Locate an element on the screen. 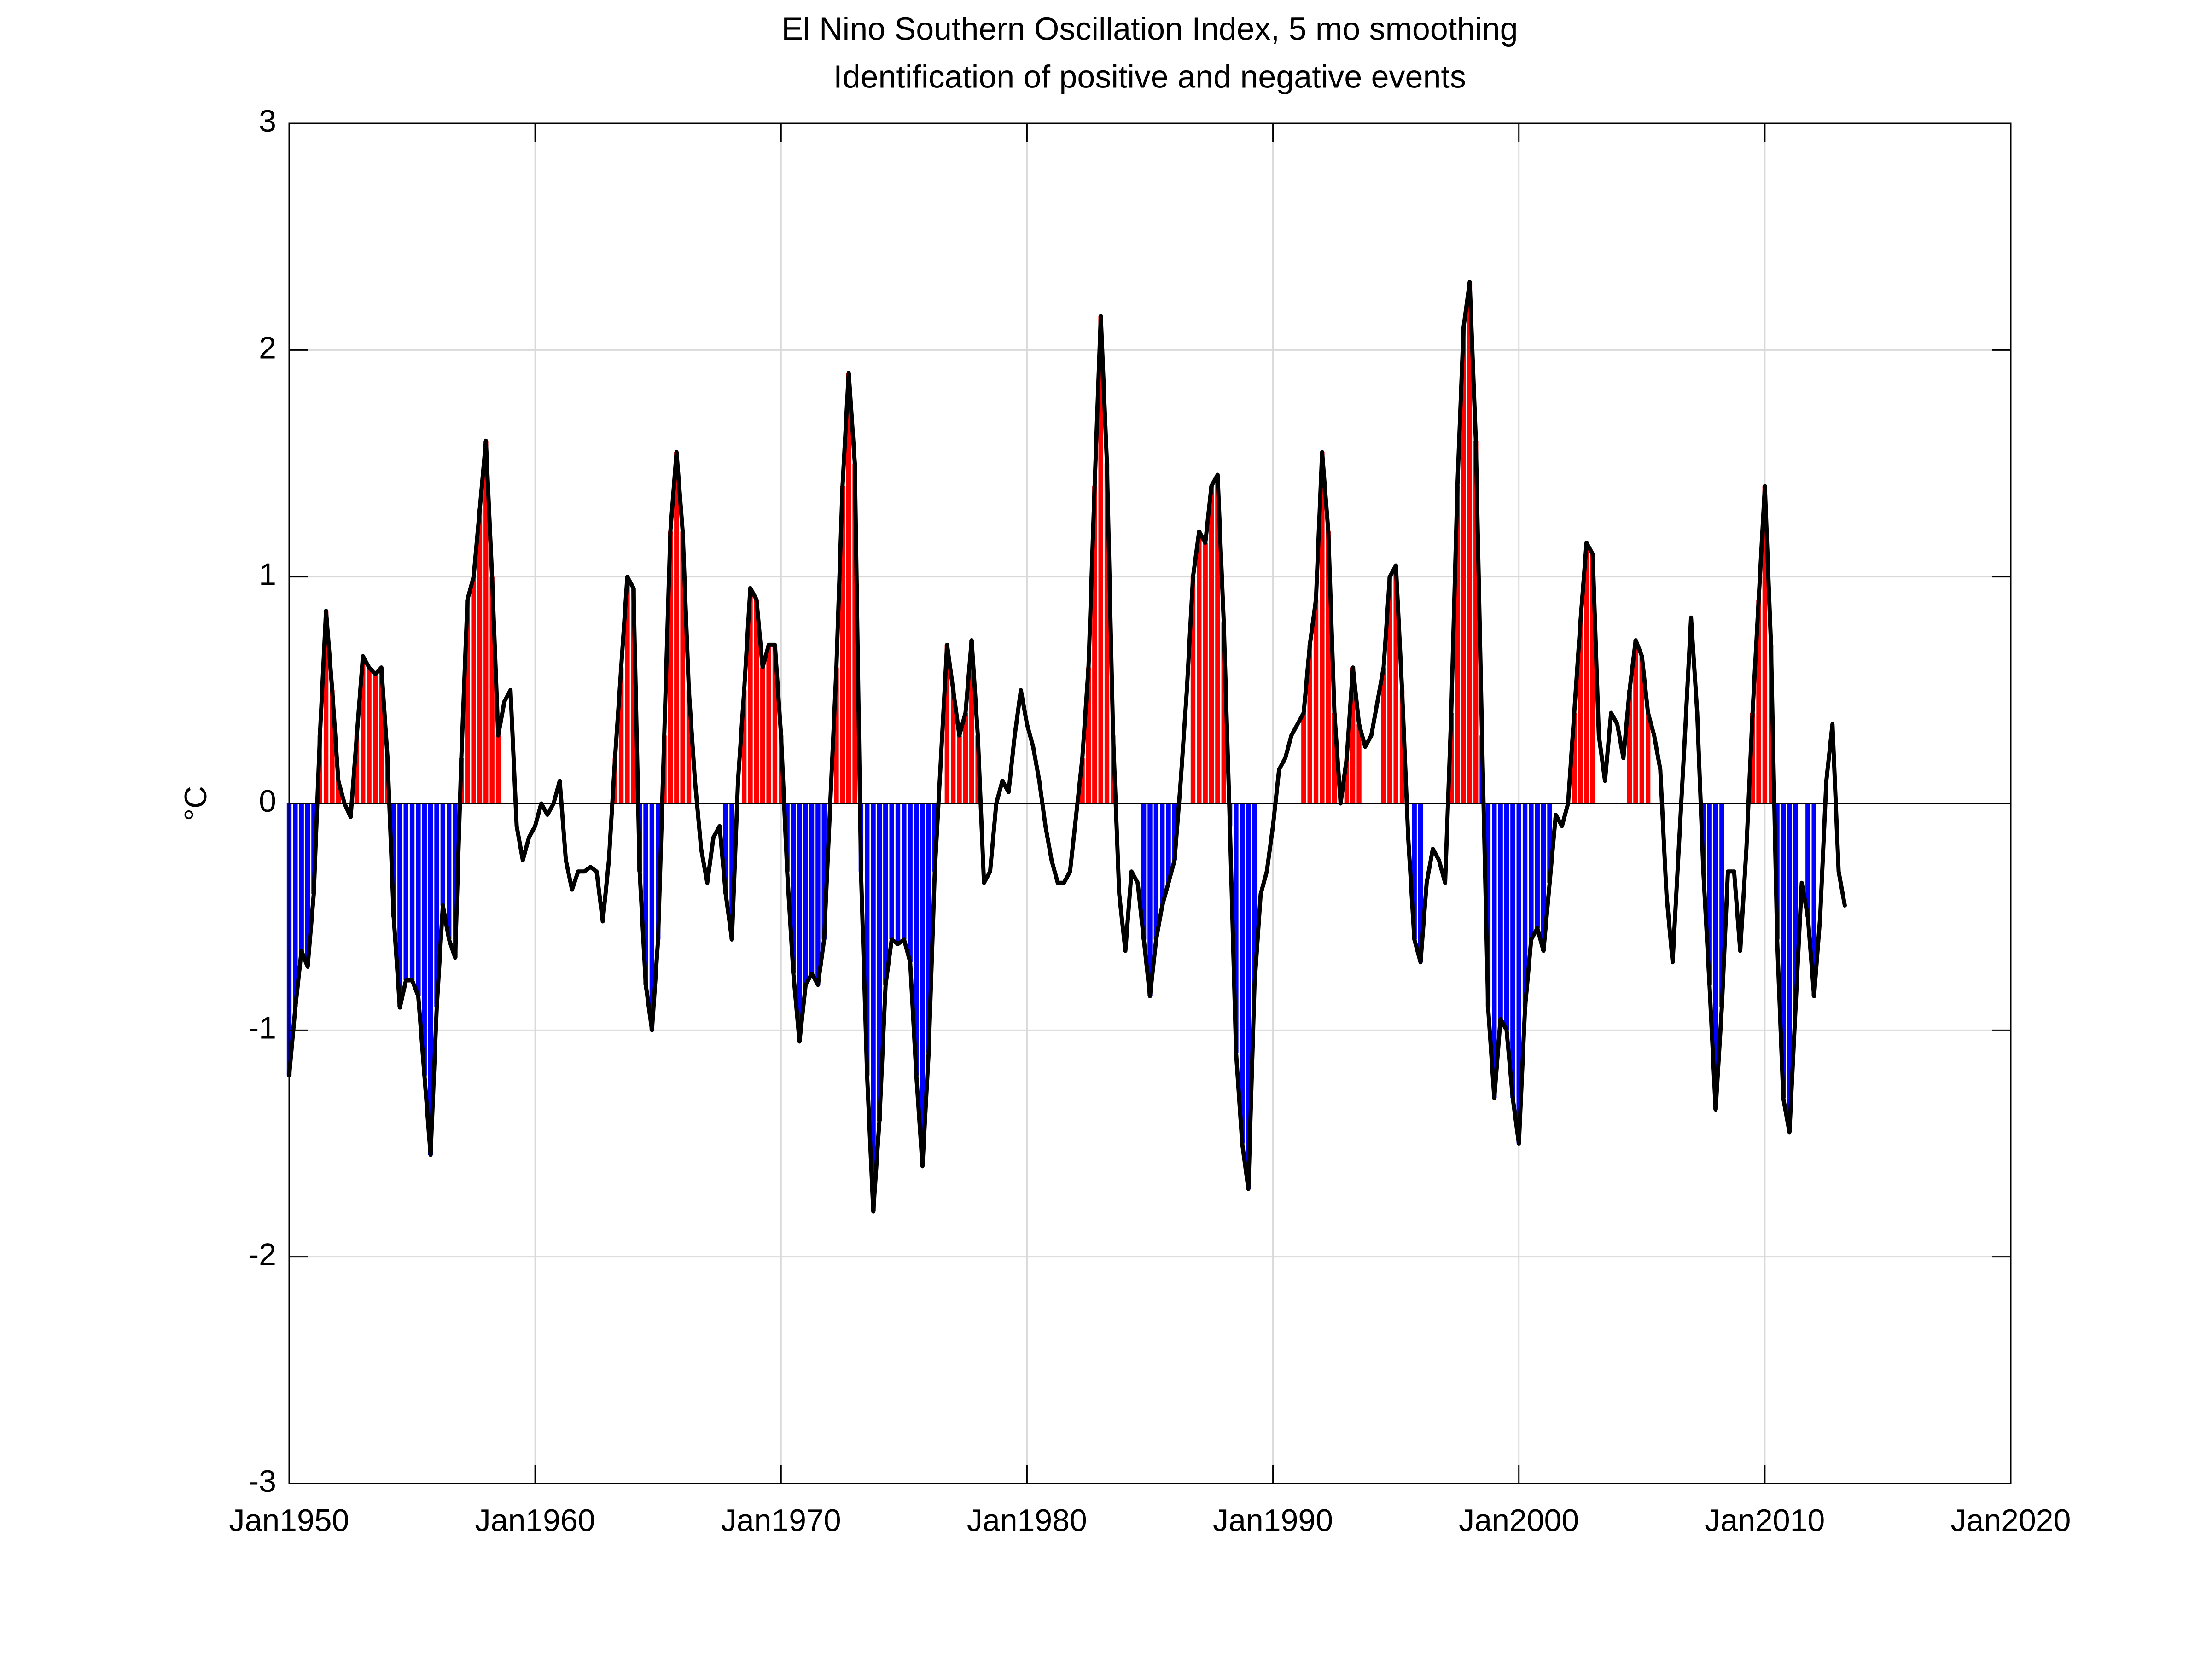 The width and height of the screenshot is (2212, 1659). x-tick-label: Jan2010 is located at coordinates (1765, 1520).